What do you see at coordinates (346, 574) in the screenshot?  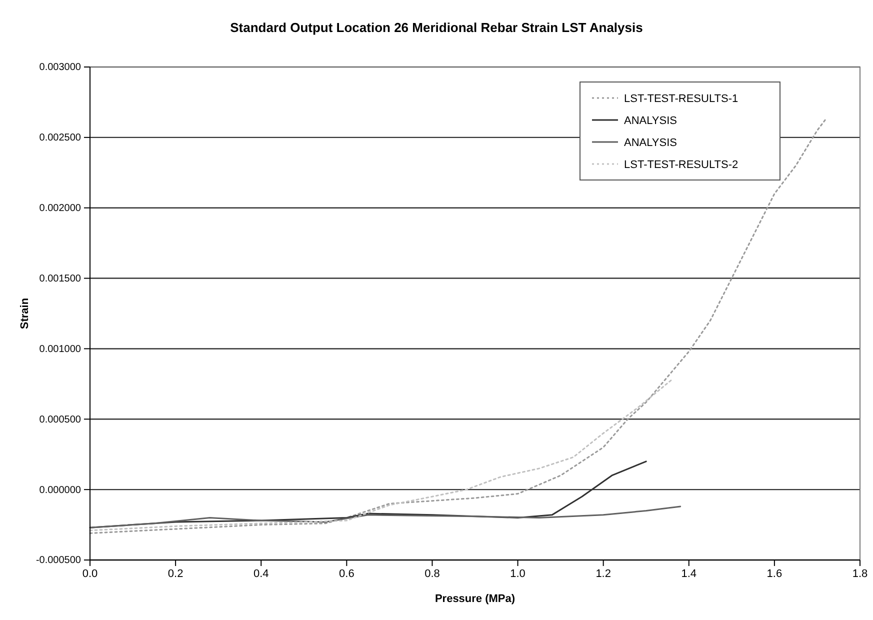 I see `x-tick-label: 0.6` at bounding box center [346, 574].